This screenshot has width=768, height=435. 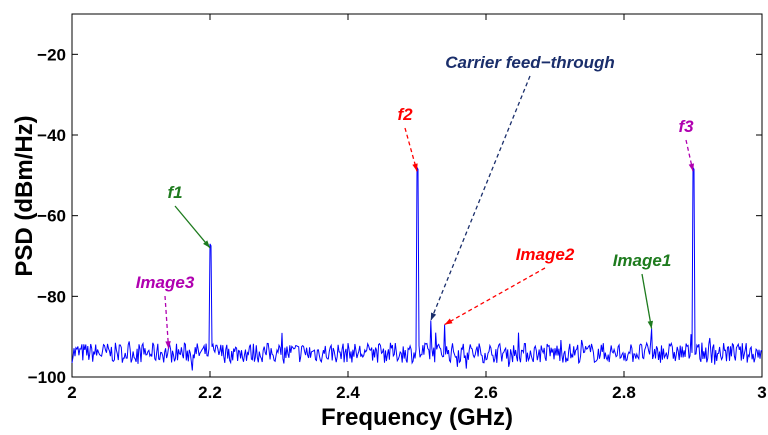 I want to click on x-tick-label: 2.8, so click(x=624, y=392).